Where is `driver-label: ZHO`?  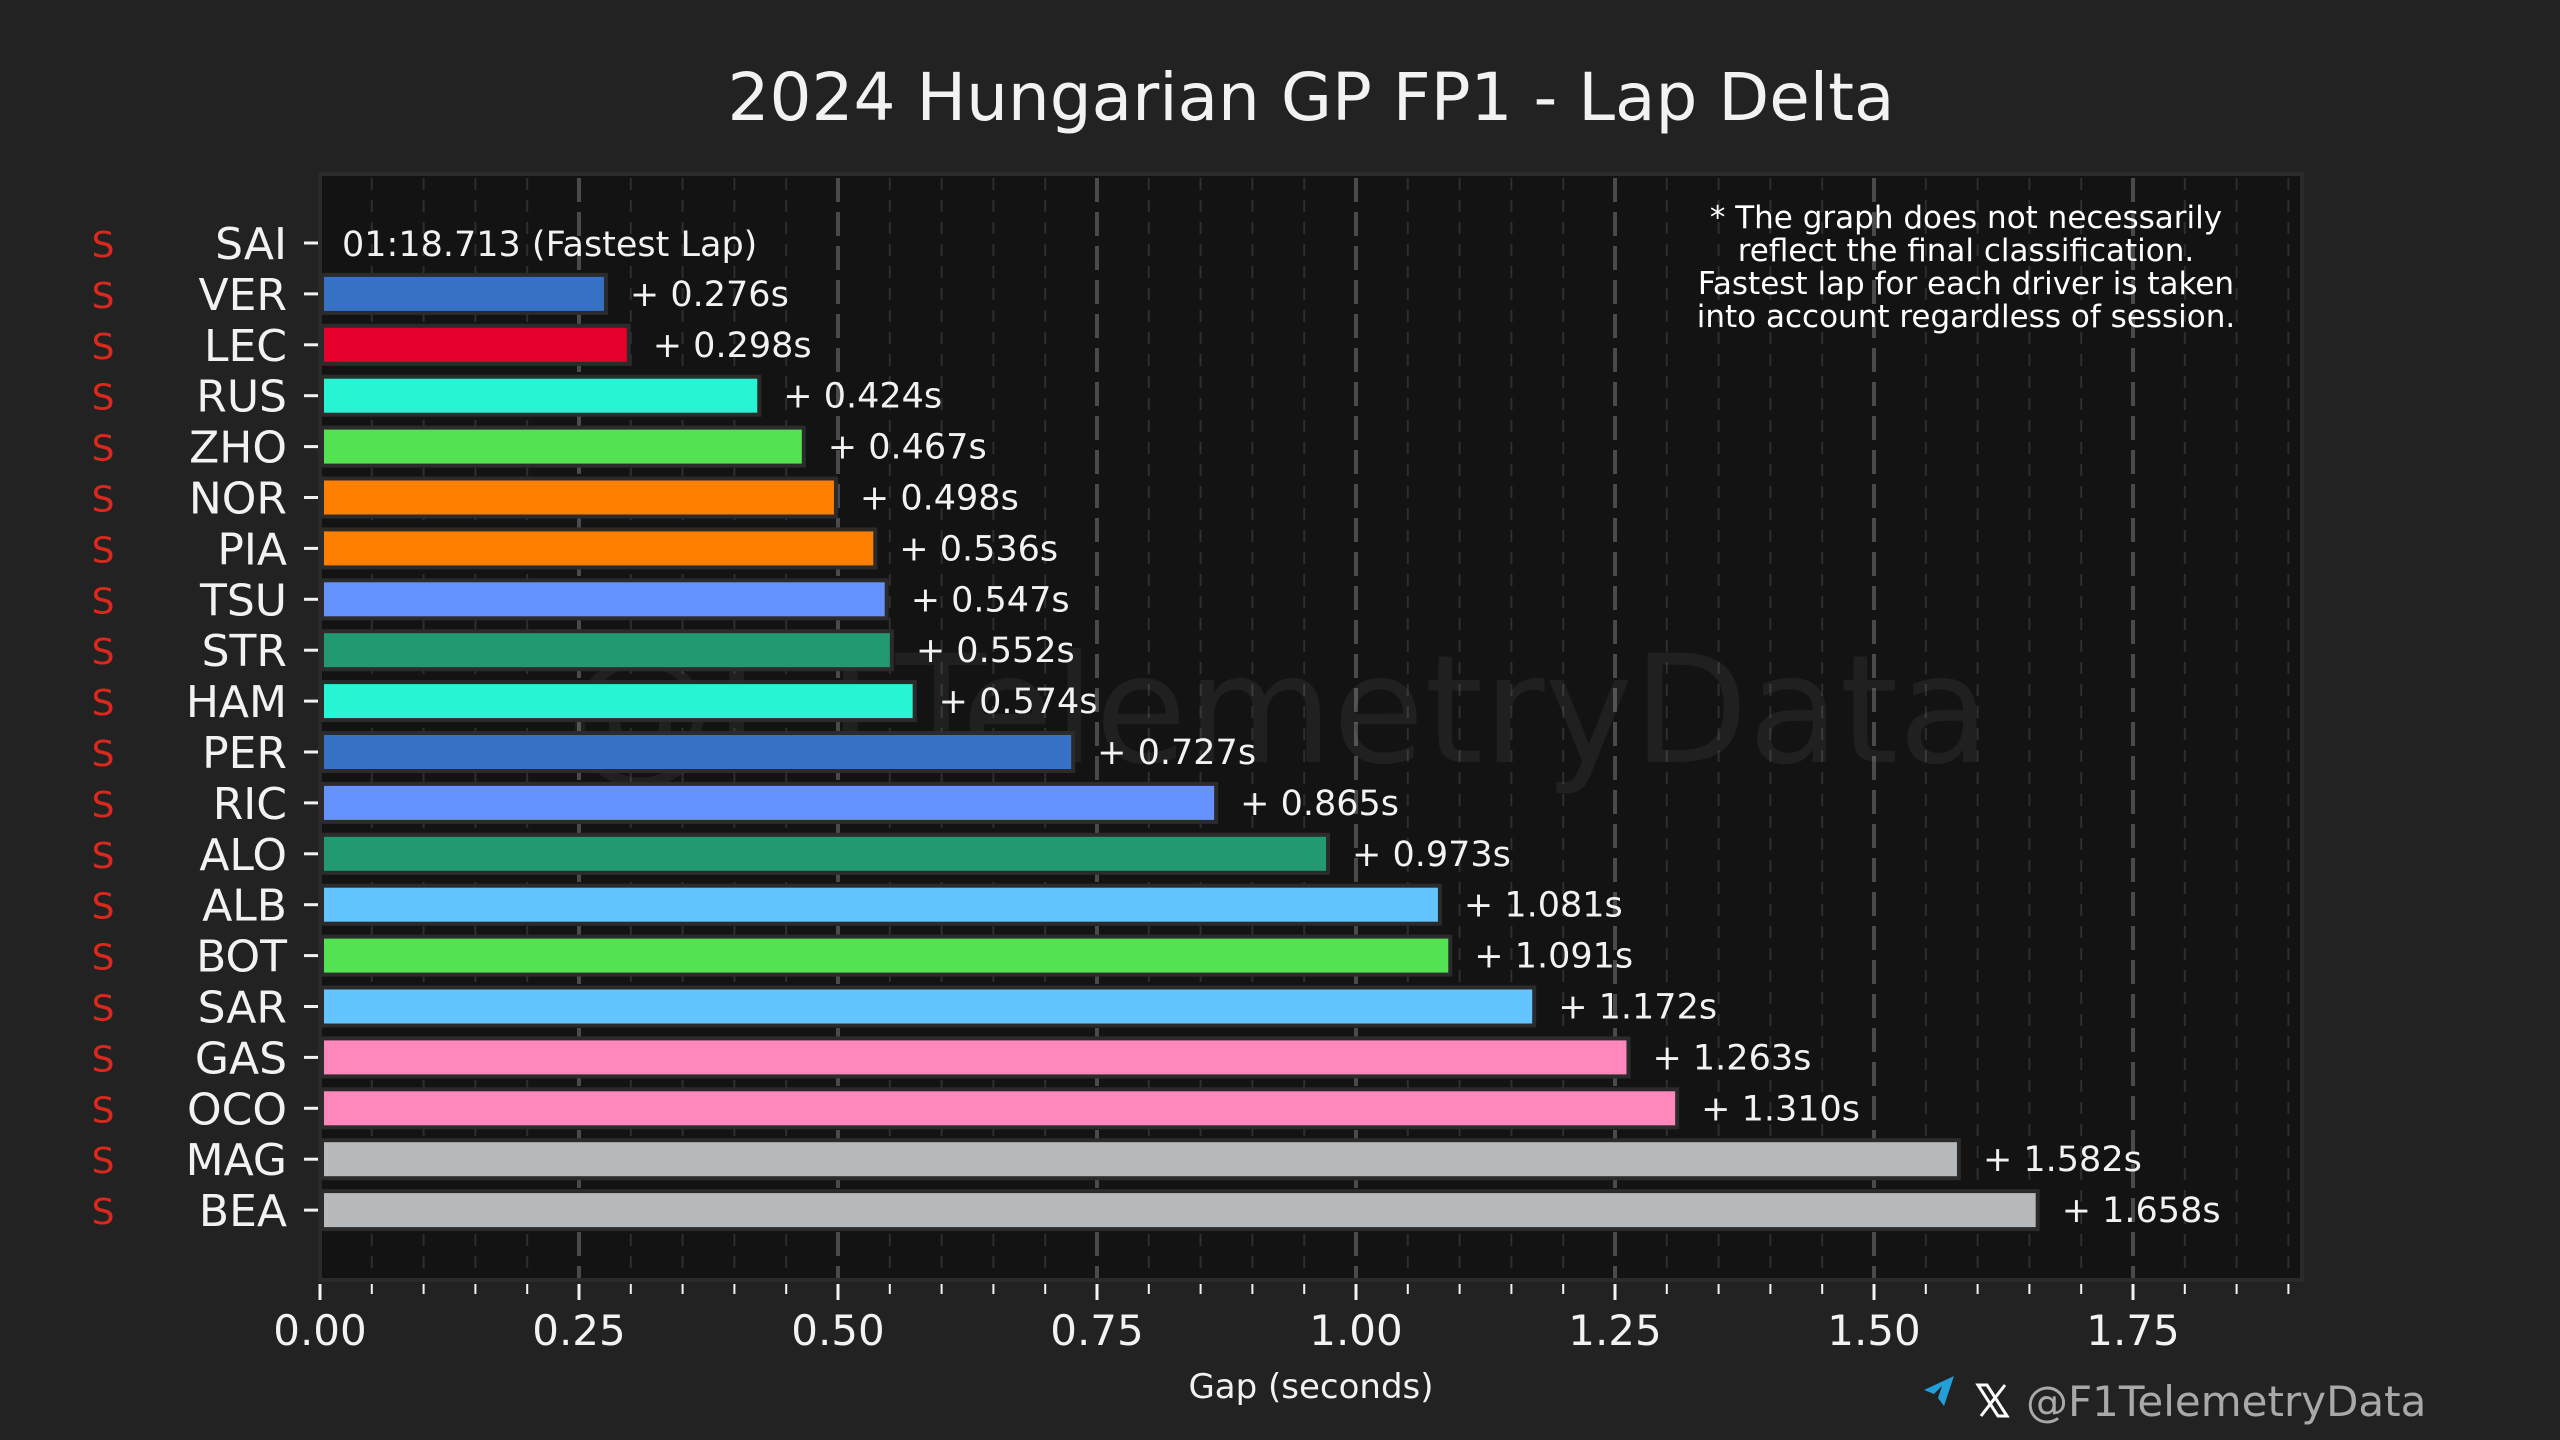
driver-label: ZHO is located at coordinates (238, 448).